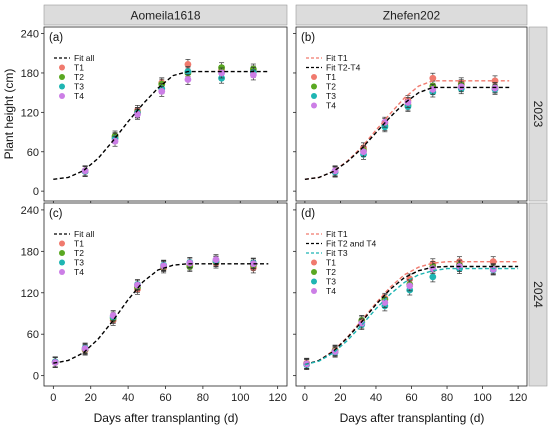  I want to click on col-strip-right, so click(411, 15).